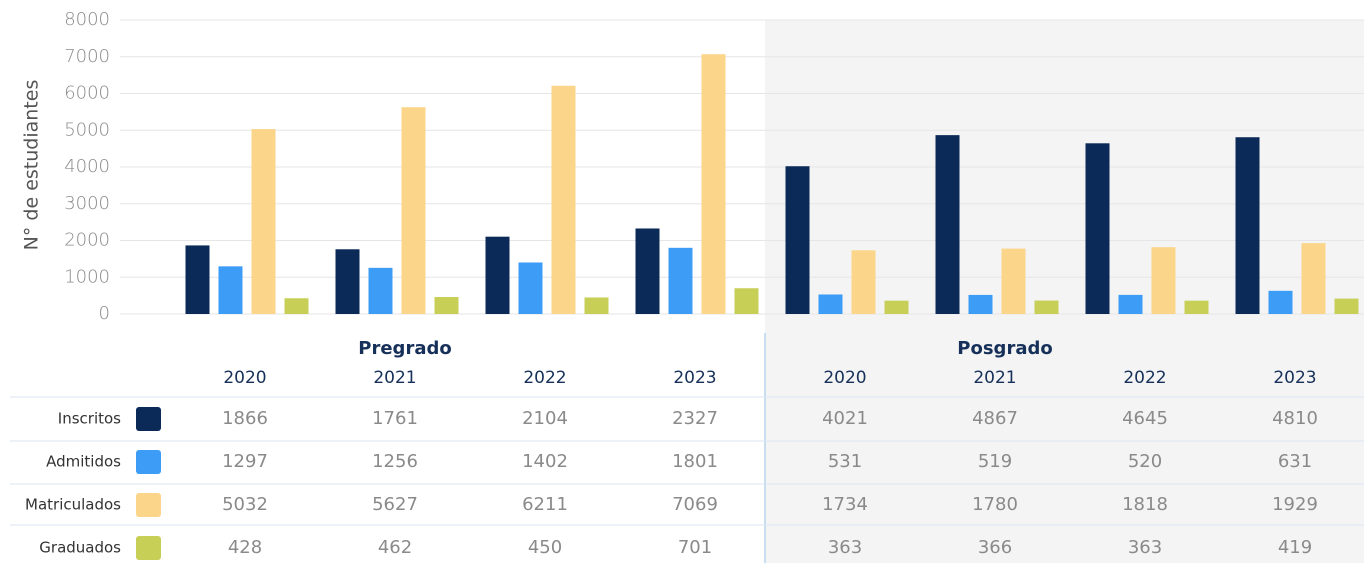 The width and height of the screenshot is (1364, 563). Describe the element at coordinates (845, 418) in the screenshot. I see `table-cell: 4021` at that location.